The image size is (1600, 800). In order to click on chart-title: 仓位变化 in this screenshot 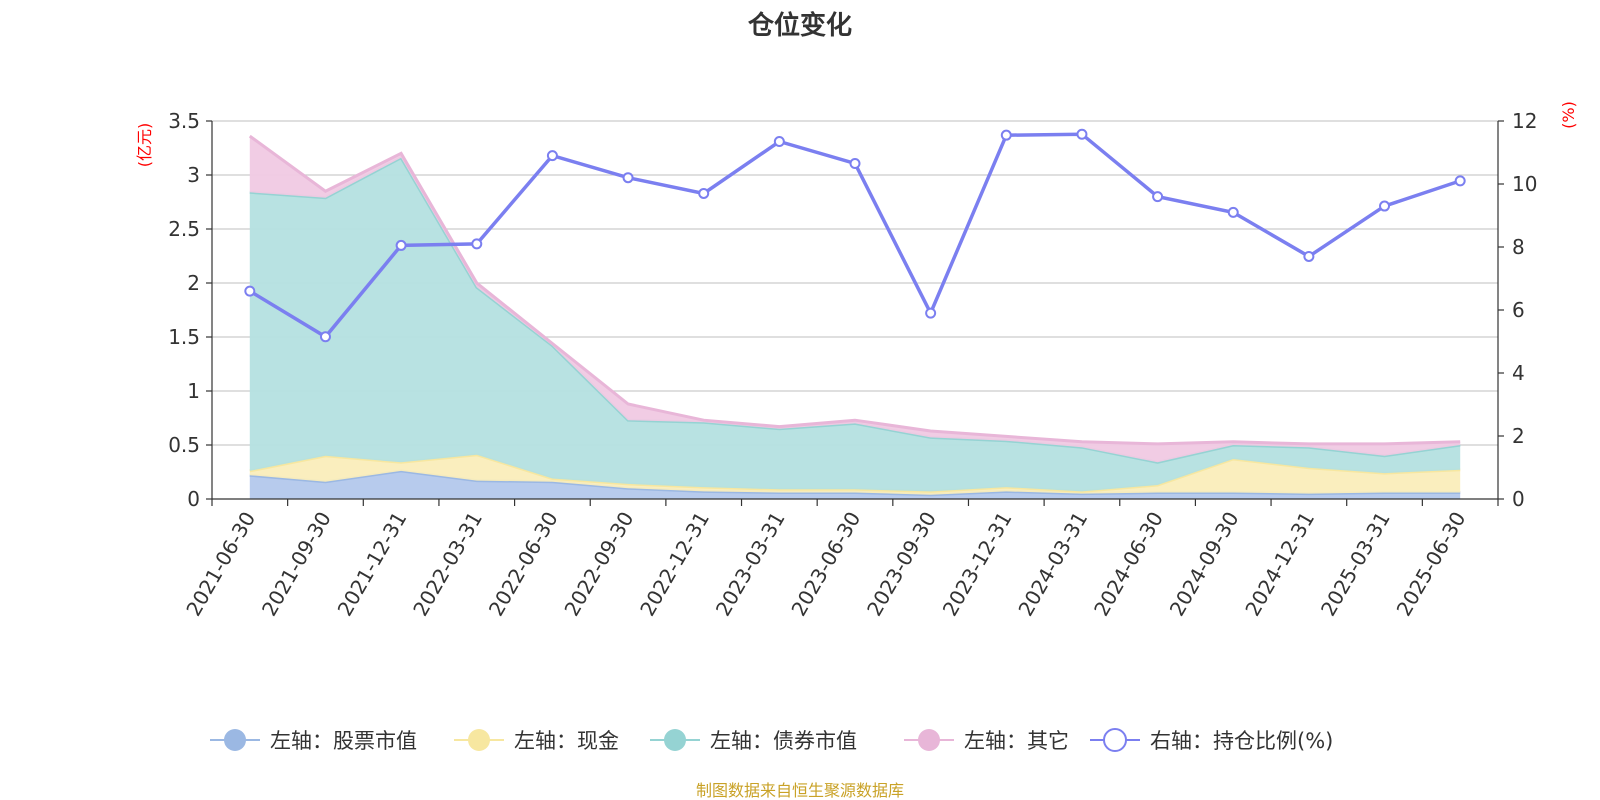, I will do `click(799, 25)`.